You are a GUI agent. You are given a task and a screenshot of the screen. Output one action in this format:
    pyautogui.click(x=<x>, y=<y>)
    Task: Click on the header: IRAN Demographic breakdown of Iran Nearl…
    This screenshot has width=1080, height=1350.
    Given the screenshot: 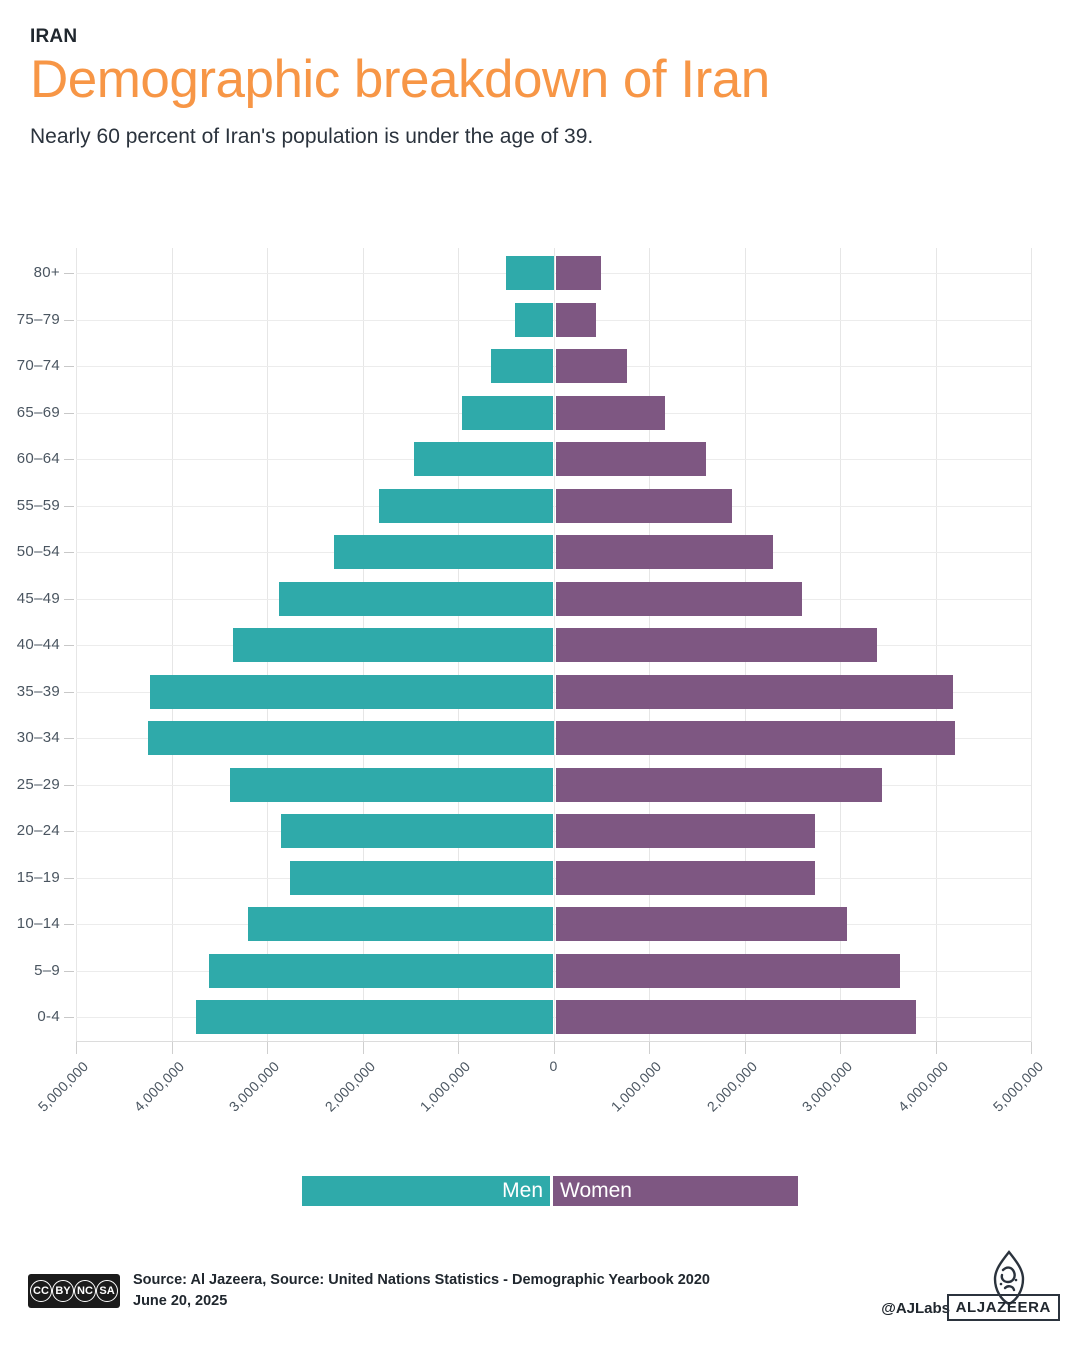 What is the action you would take?
    pyautogui.click(x=540, y=88)
    